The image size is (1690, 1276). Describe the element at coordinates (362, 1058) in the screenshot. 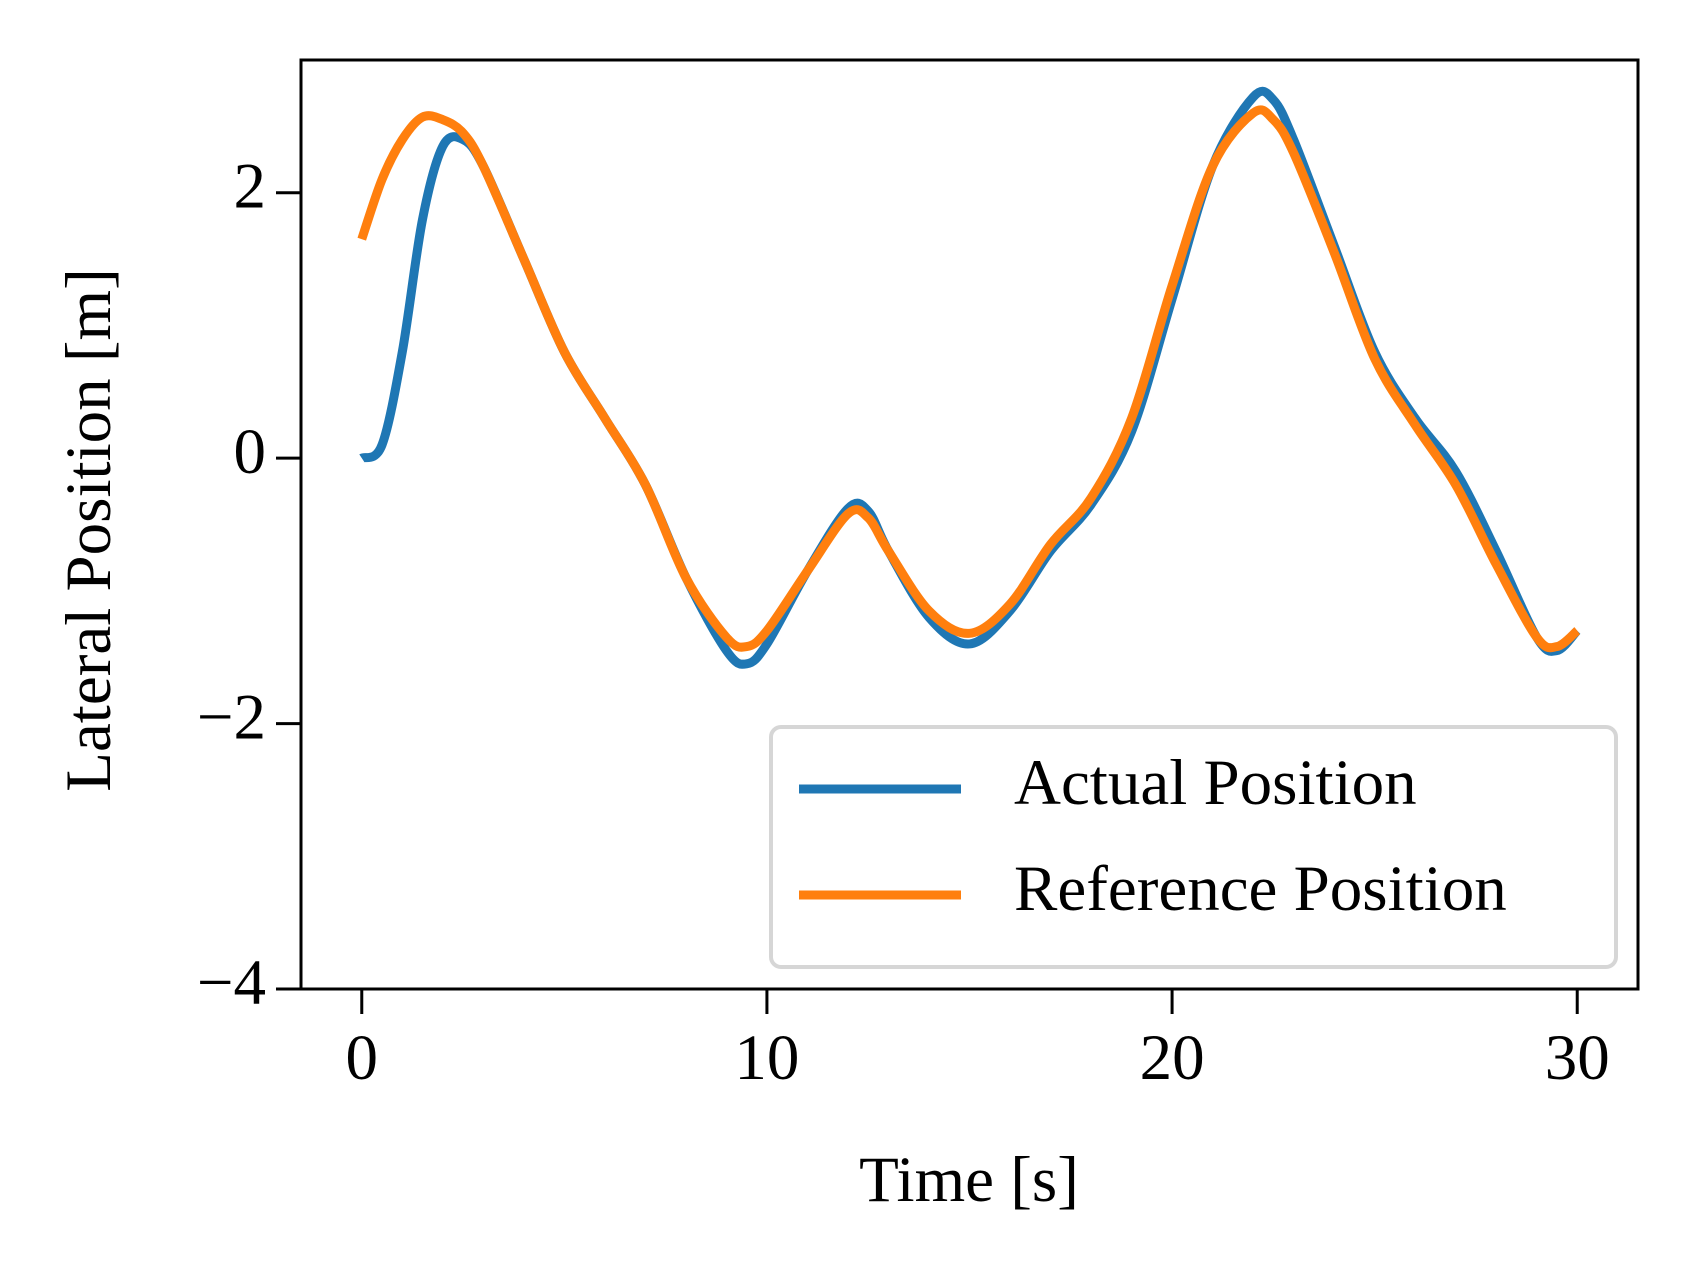

I see `x-tick-label: 0` at that location.